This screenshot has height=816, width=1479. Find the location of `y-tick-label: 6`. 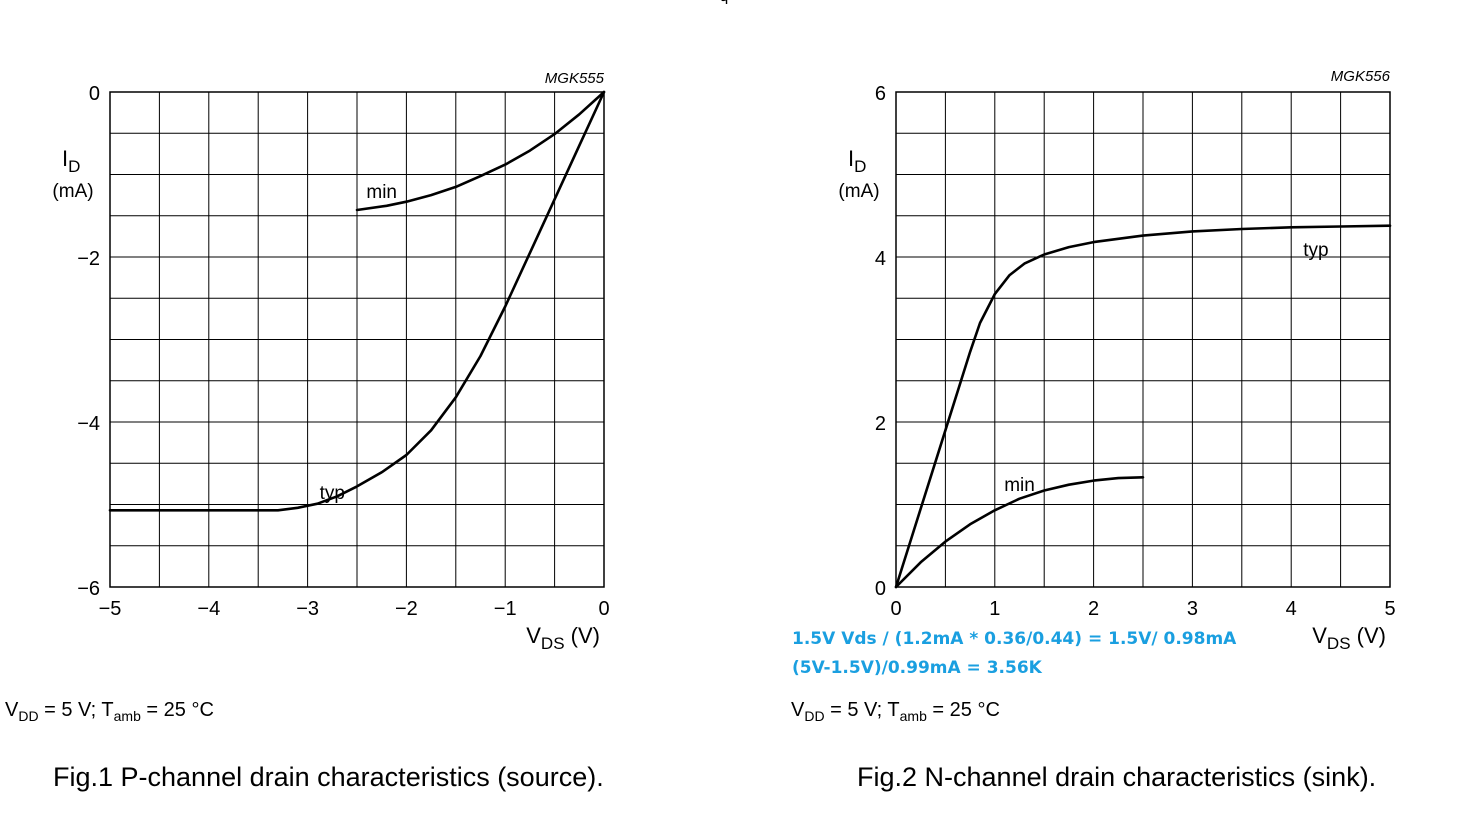

y-tick-label: 6 is located at coordinates (880, 94).